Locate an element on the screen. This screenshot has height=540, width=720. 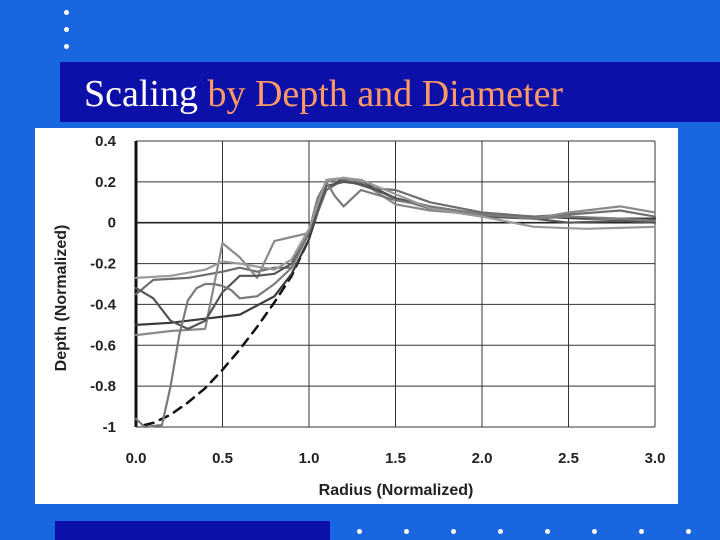
y-tick-label: 0.2 is located at coordinates (105, 182).